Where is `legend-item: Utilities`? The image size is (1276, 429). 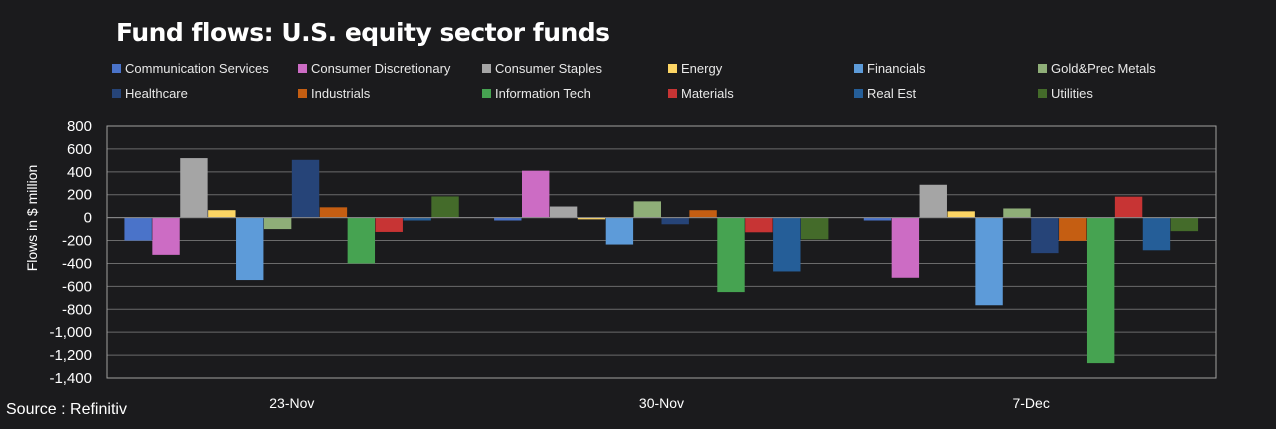
legend-item: Utilities is located at coordinates (1065, 93).